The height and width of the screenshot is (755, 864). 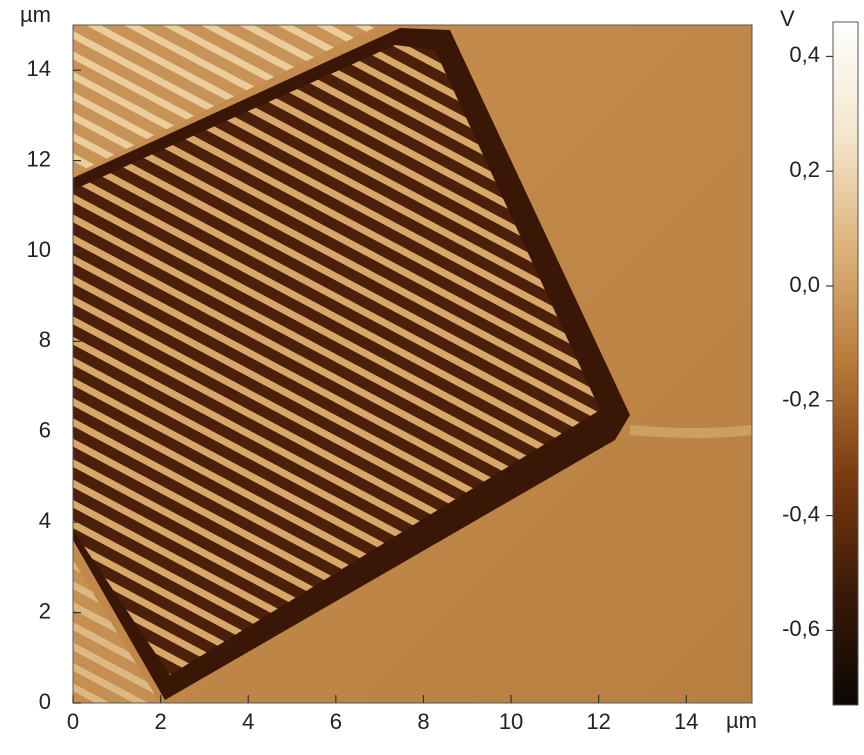 What do you see at coordinates (423, 721) in the screenshot?
I see `x-tick-label: 8` at bounding box center [423, 721].